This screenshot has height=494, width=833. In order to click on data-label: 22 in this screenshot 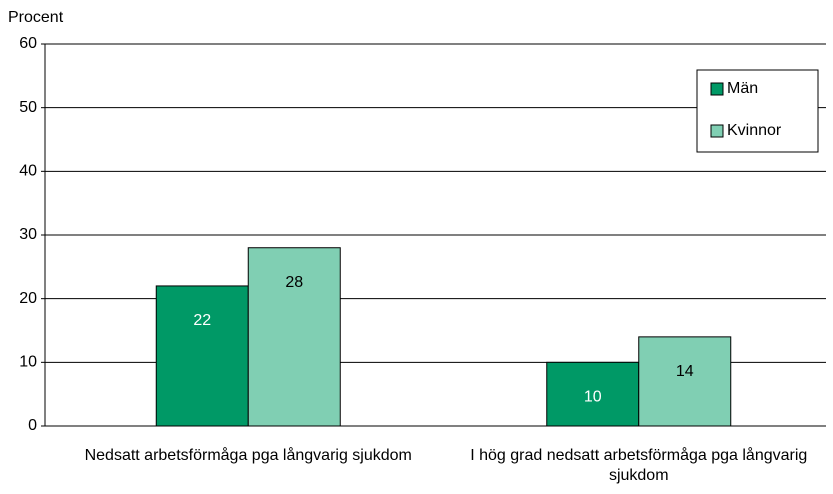, I will do `click(202, 320)`.